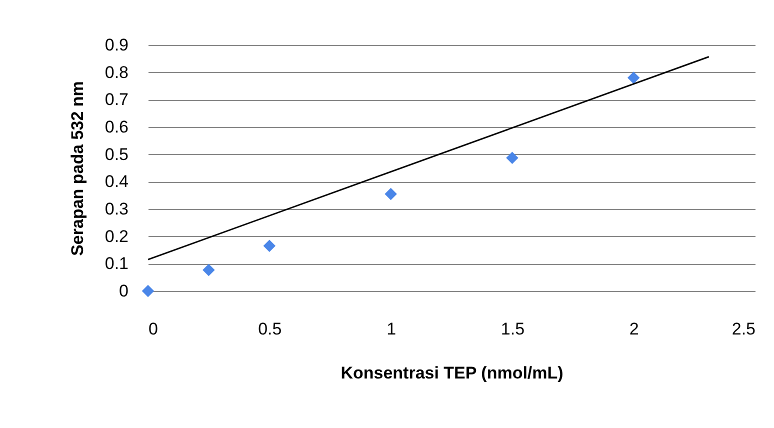  I want to click on y-tick-label: 0.5, so click(116, 154).